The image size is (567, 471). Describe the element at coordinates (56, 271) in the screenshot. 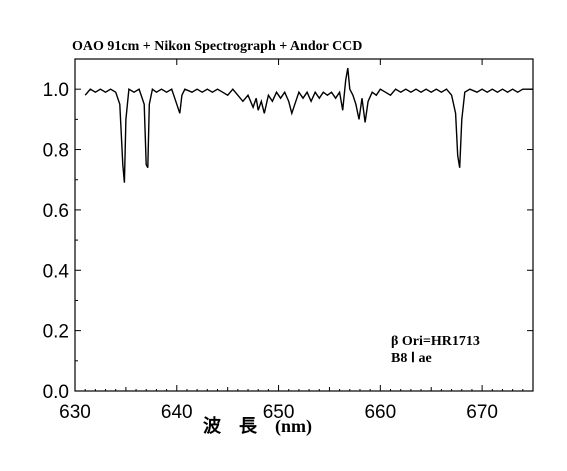

I see `y-tick-label-2: 0.4` at that location.